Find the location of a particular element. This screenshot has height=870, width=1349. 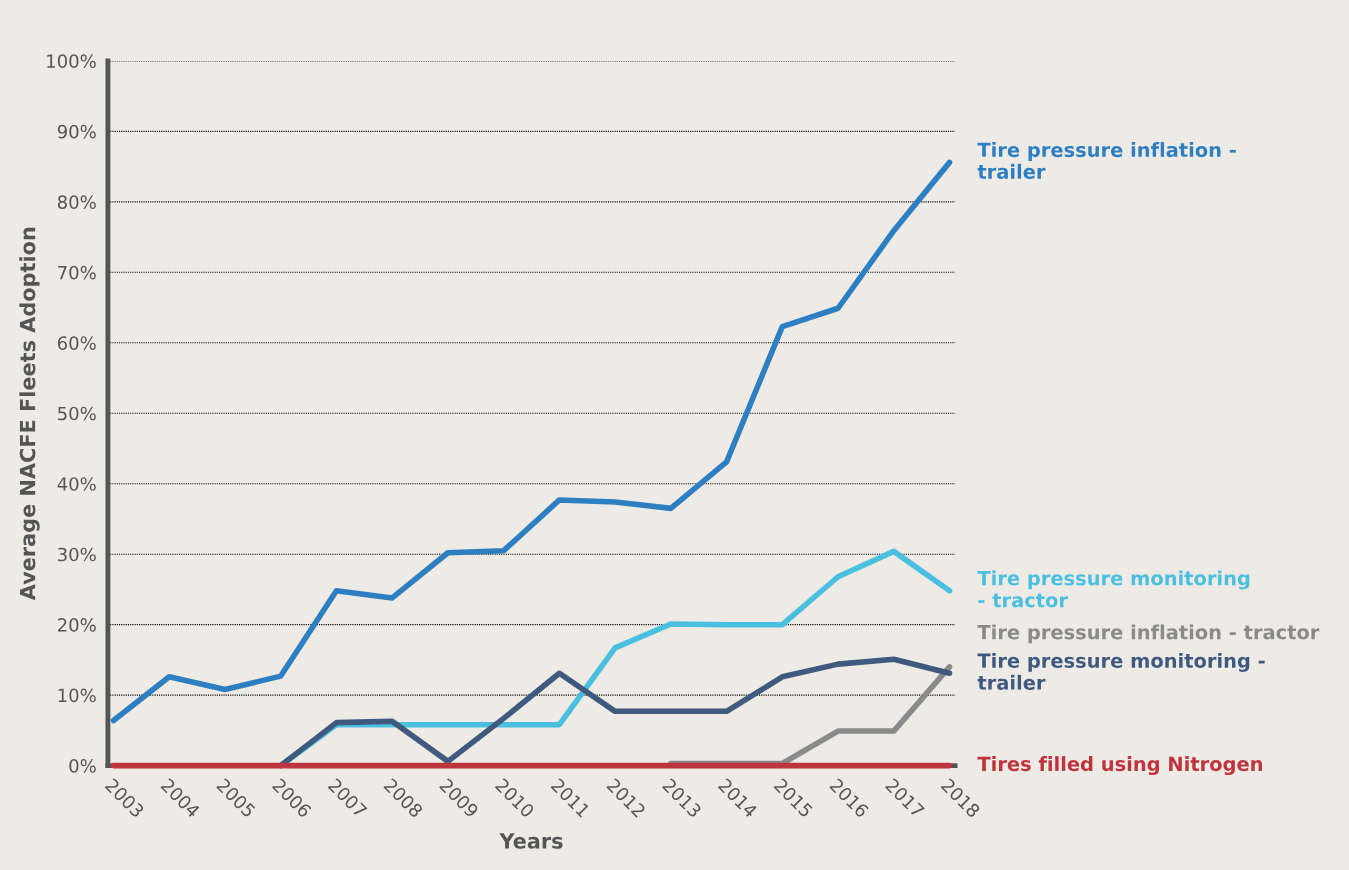

y-tick-label: 50% is located at coordinates (77, 413).